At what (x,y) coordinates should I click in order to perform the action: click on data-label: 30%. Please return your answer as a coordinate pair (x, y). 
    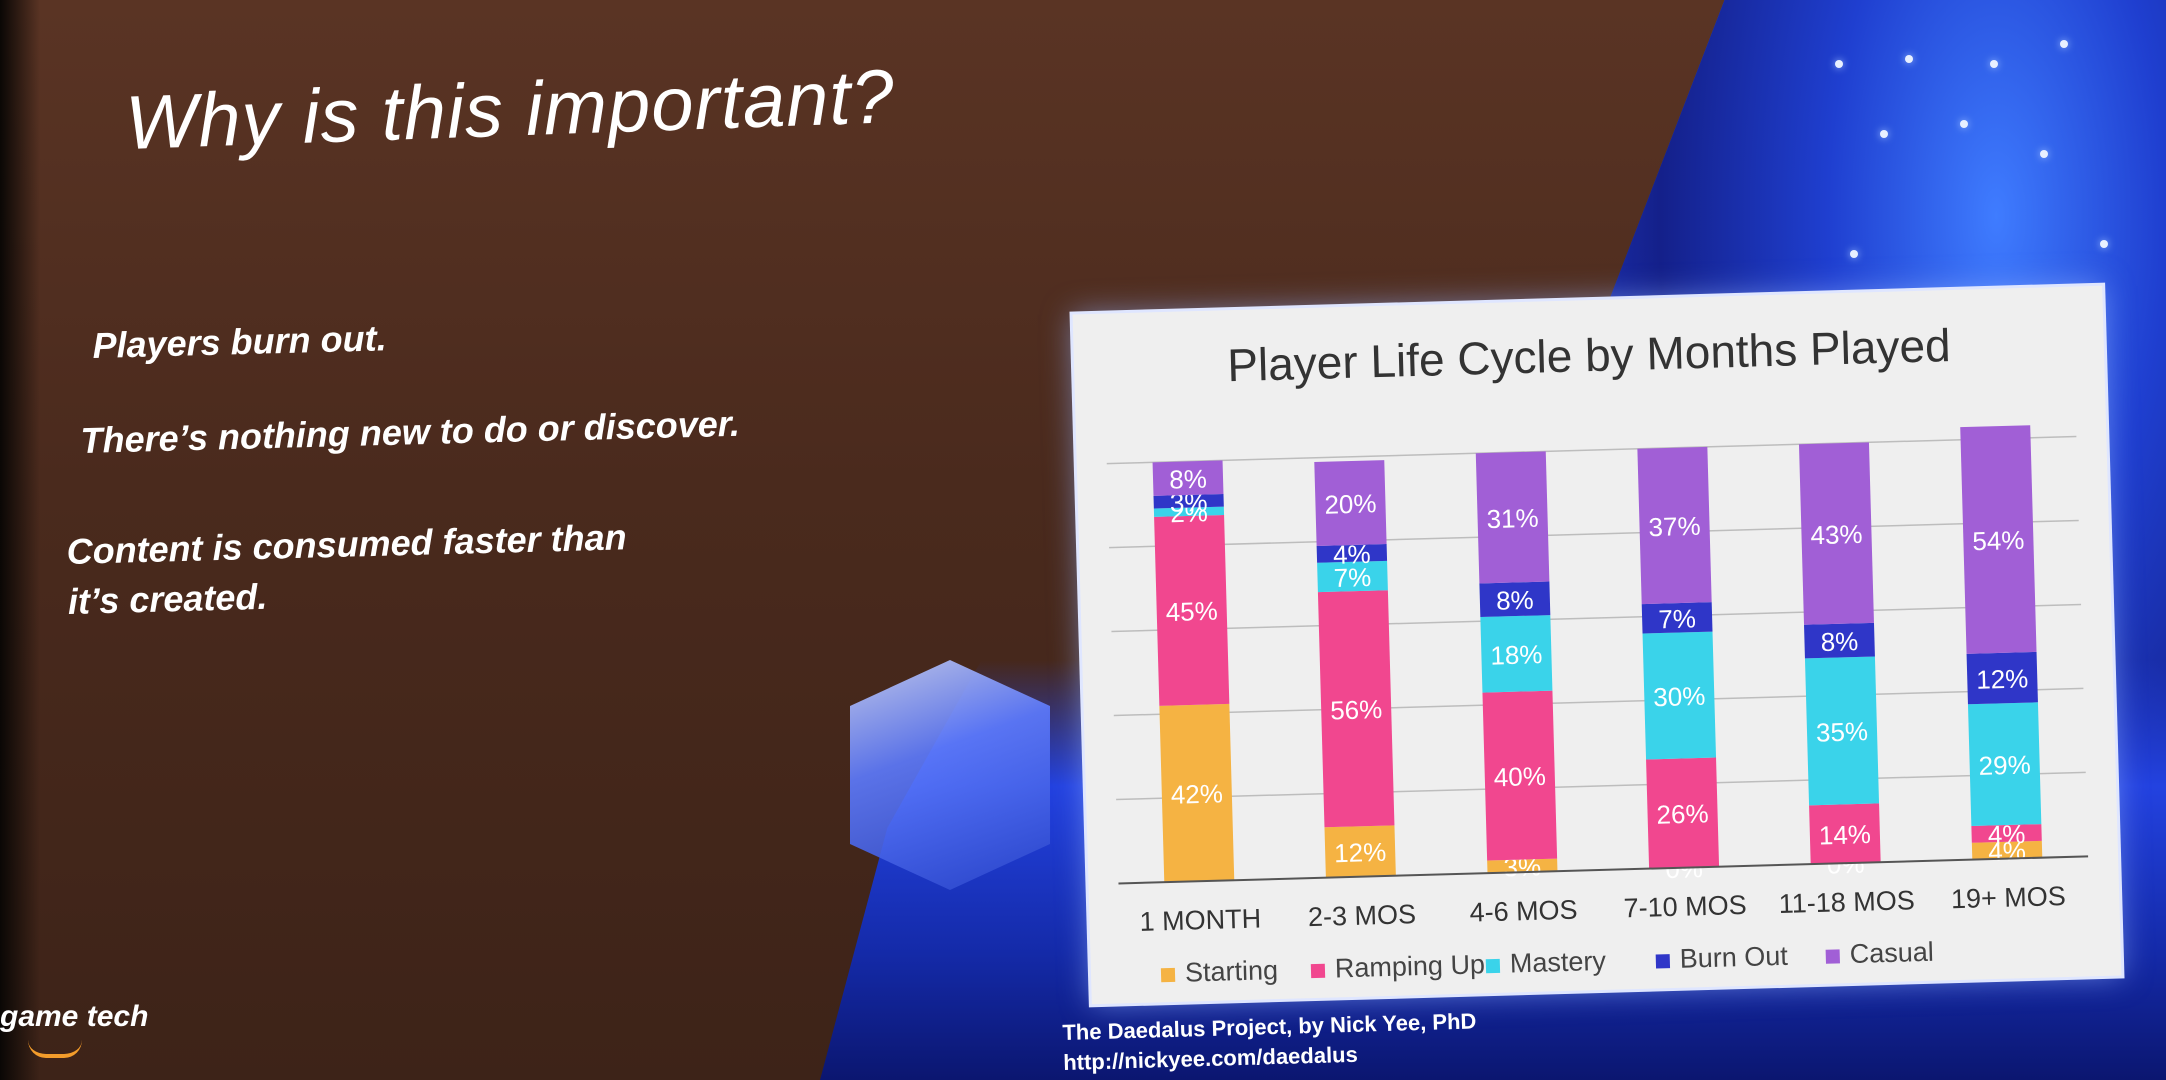
    Looking at the image, I should click on (1679, 696).